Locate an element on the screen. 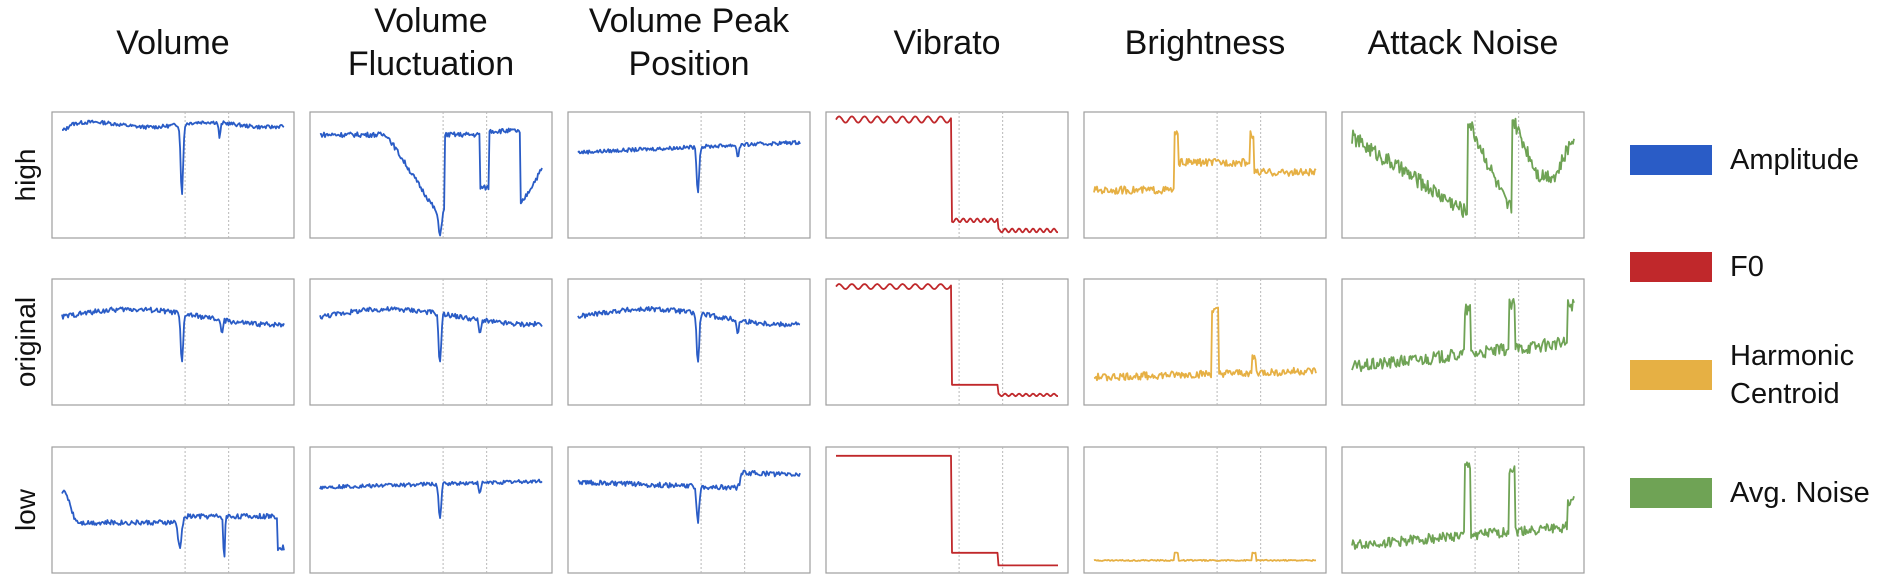 The height and width of the screenshot is (586, 1884). panel-original-brightness is located at coordinates (1205, 342).